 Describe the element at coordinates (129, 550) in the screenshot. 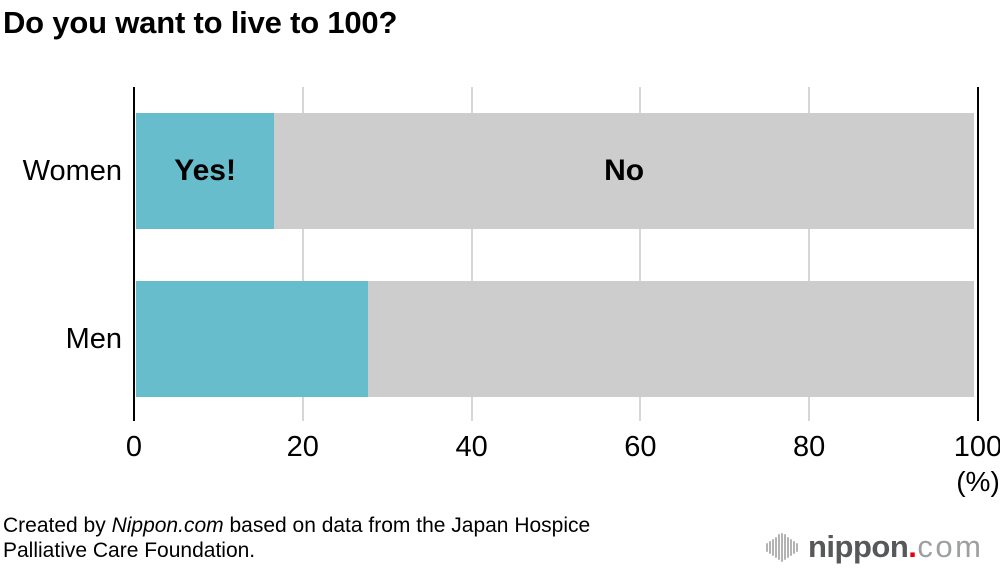

I see `credit-line-2: Palliative Care Foundation.` at that location.